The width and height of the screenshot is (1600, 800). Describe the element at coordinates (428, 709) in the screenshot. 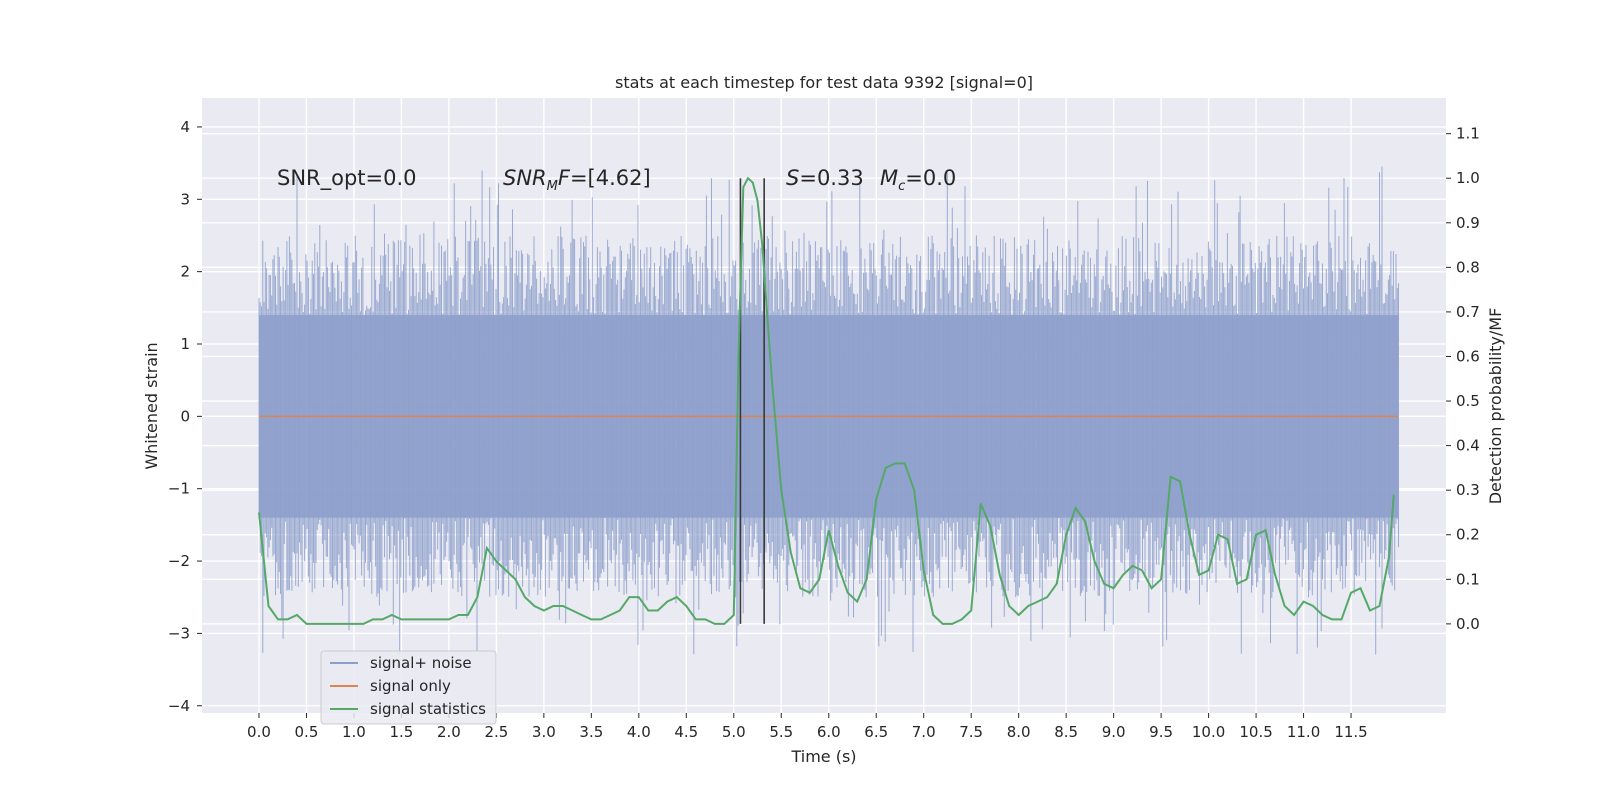

I see `legend-label-signal-statistics: signal statistics` at that location.